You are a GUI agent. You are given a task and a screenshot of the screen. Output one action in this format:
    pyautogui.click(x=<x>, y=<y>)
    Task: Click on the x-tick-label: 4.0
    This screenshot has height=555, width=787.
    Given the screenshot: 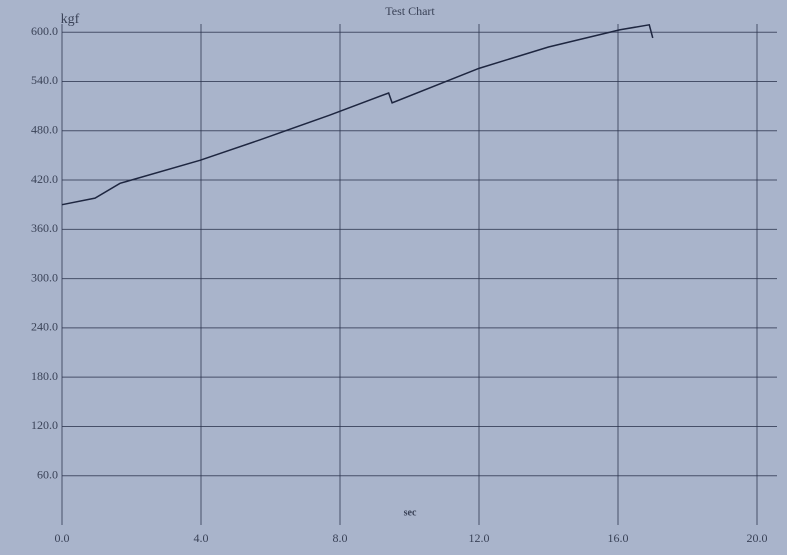 What is the action you would take?
    pyautogui.click(x=201, y=538)
    